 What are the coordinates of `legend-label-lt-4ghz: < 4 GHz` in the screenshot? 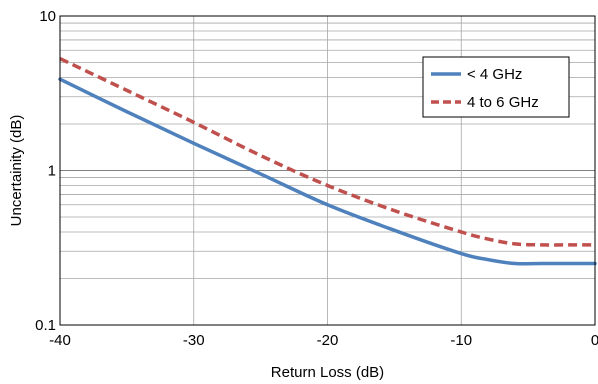 It's located at (494, 74).